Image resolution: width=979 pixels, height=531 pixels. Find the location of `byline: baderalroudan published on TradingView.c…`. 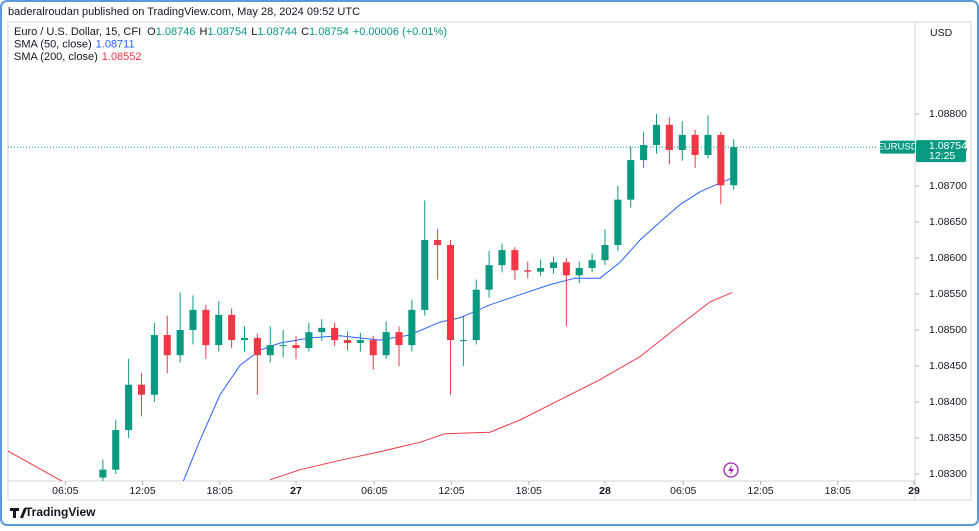

byline: baderalroudan published on TradingView.c… is located at coordinates (184, 12).